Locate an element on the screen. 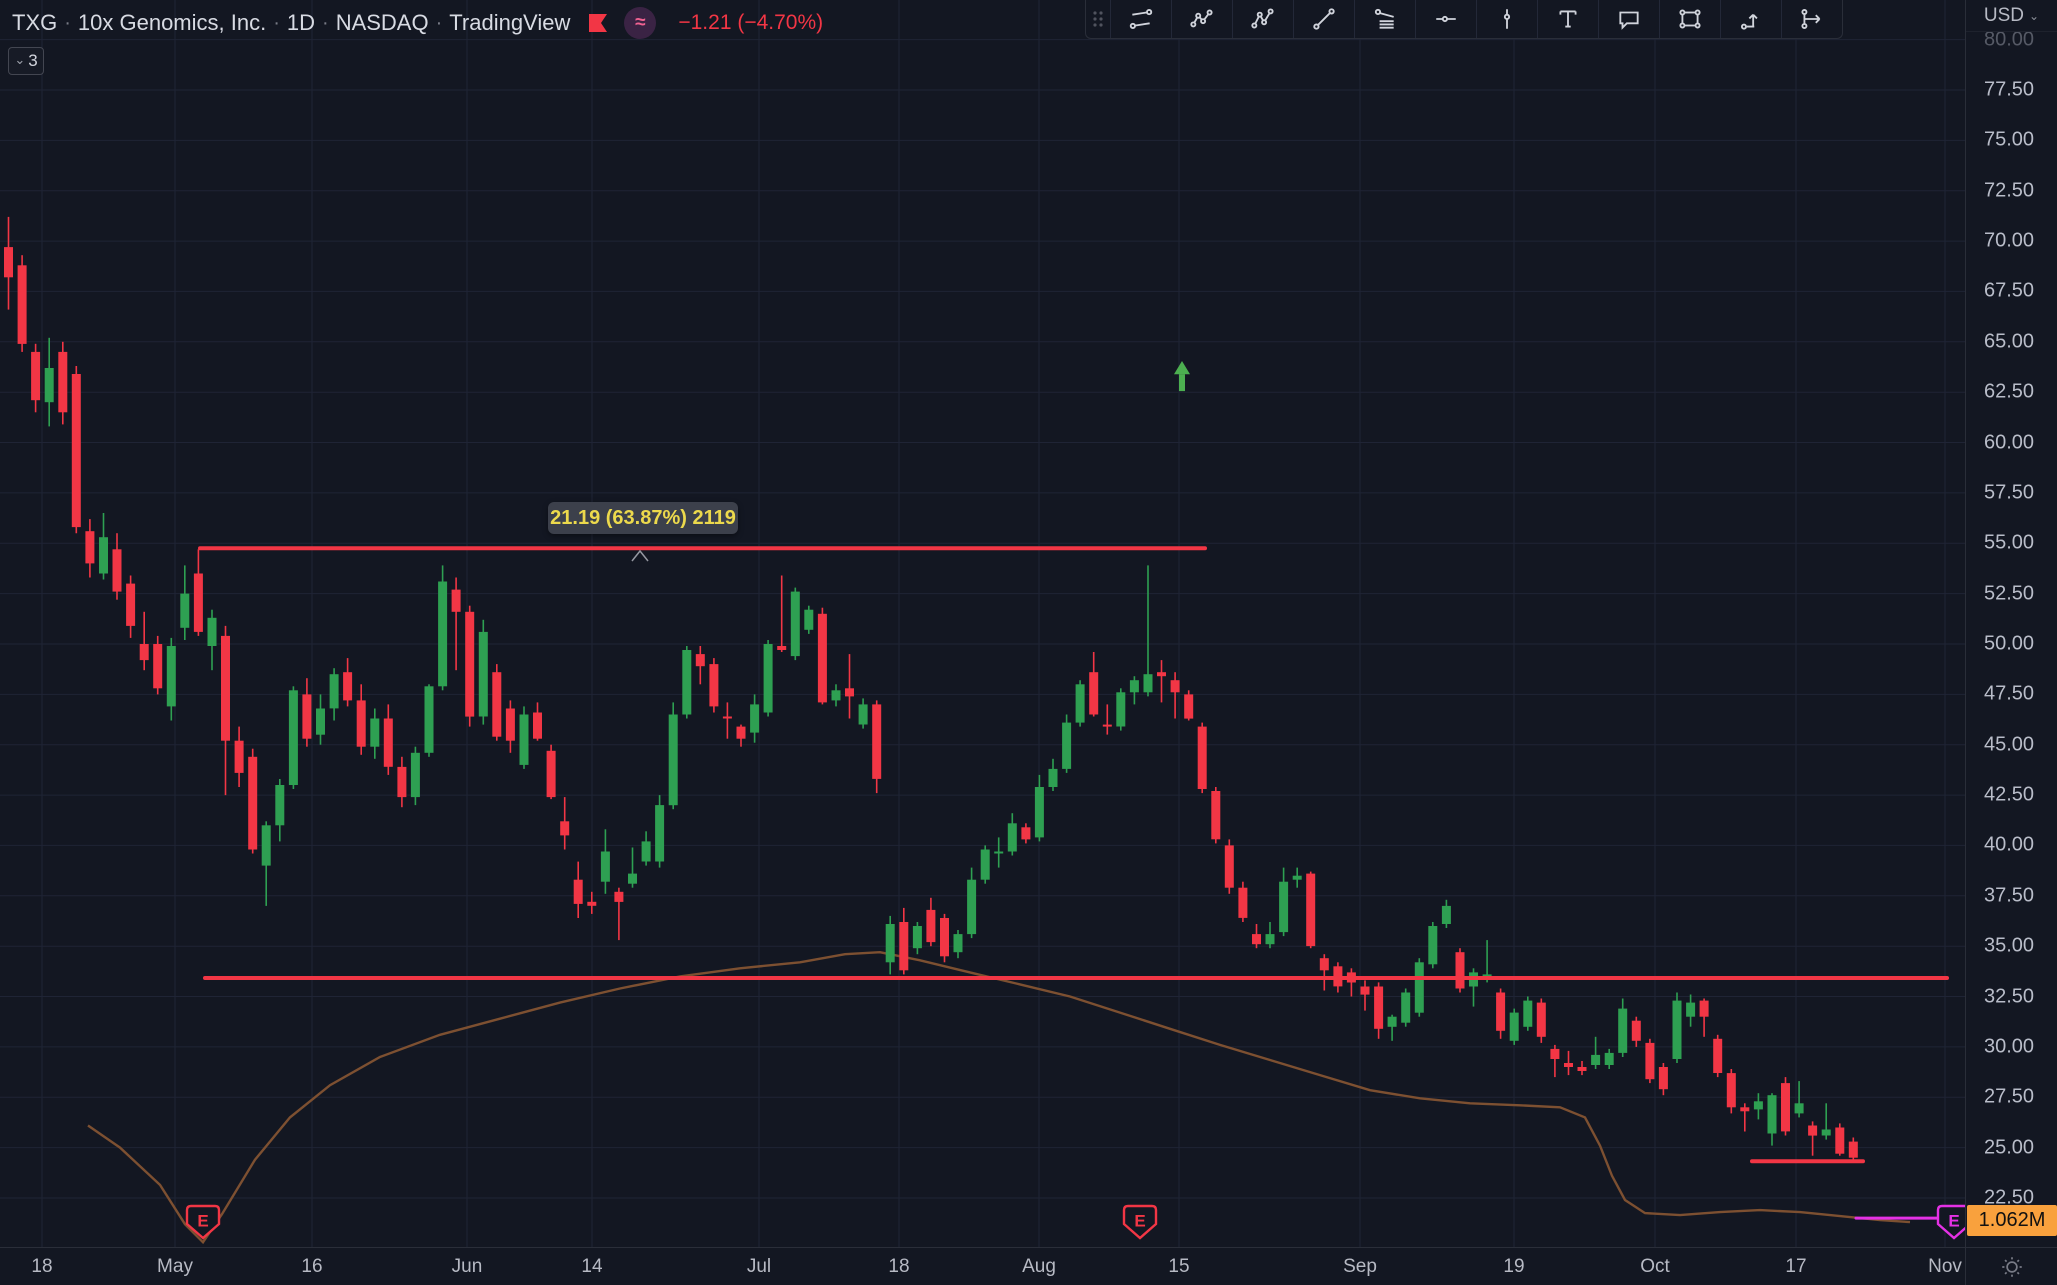  toolbar-drag-handle is located at coordinates (1098, 19).